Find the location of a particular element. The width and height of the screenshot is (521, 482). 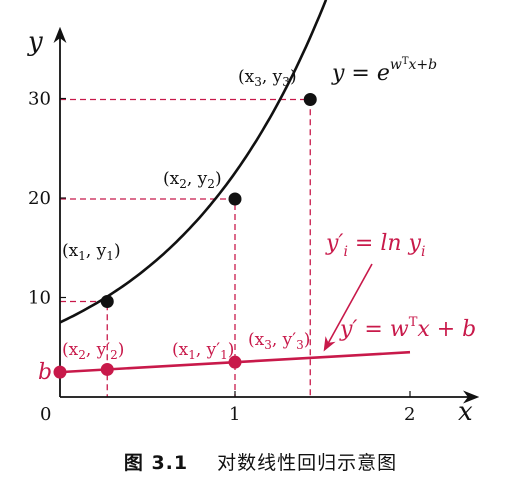

x-tick-label-1: 1 is located at coordinates (234, 414).